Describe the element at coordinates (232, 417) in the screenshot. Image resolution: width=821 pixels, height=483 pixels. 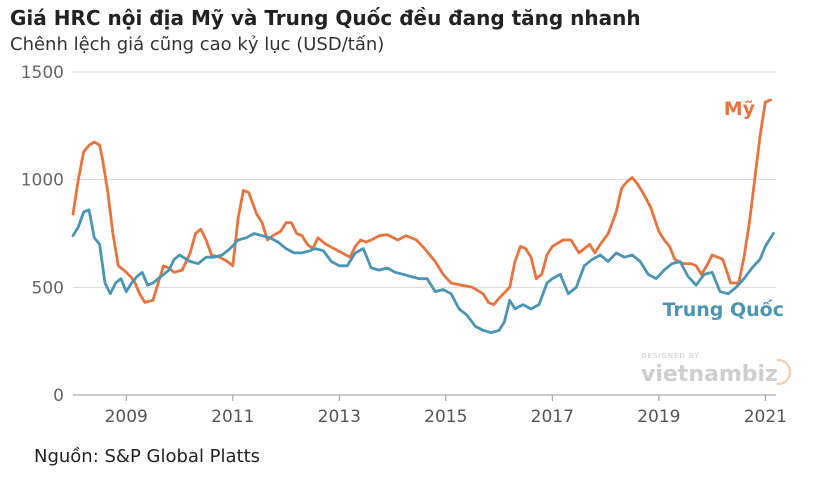
I see `x-tick-label: 2011` at that location.